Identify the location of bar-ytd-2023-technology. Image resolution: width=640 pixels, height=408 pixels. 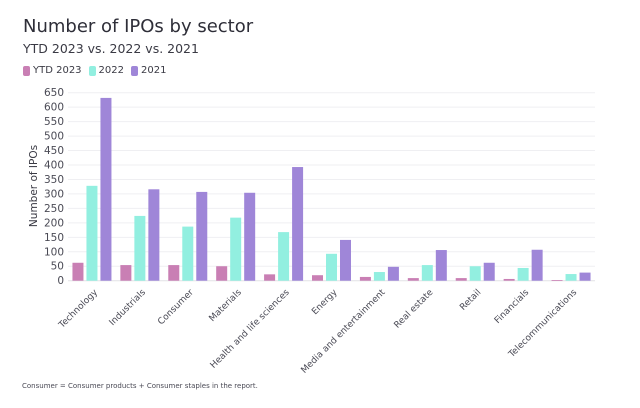
(78, 271).